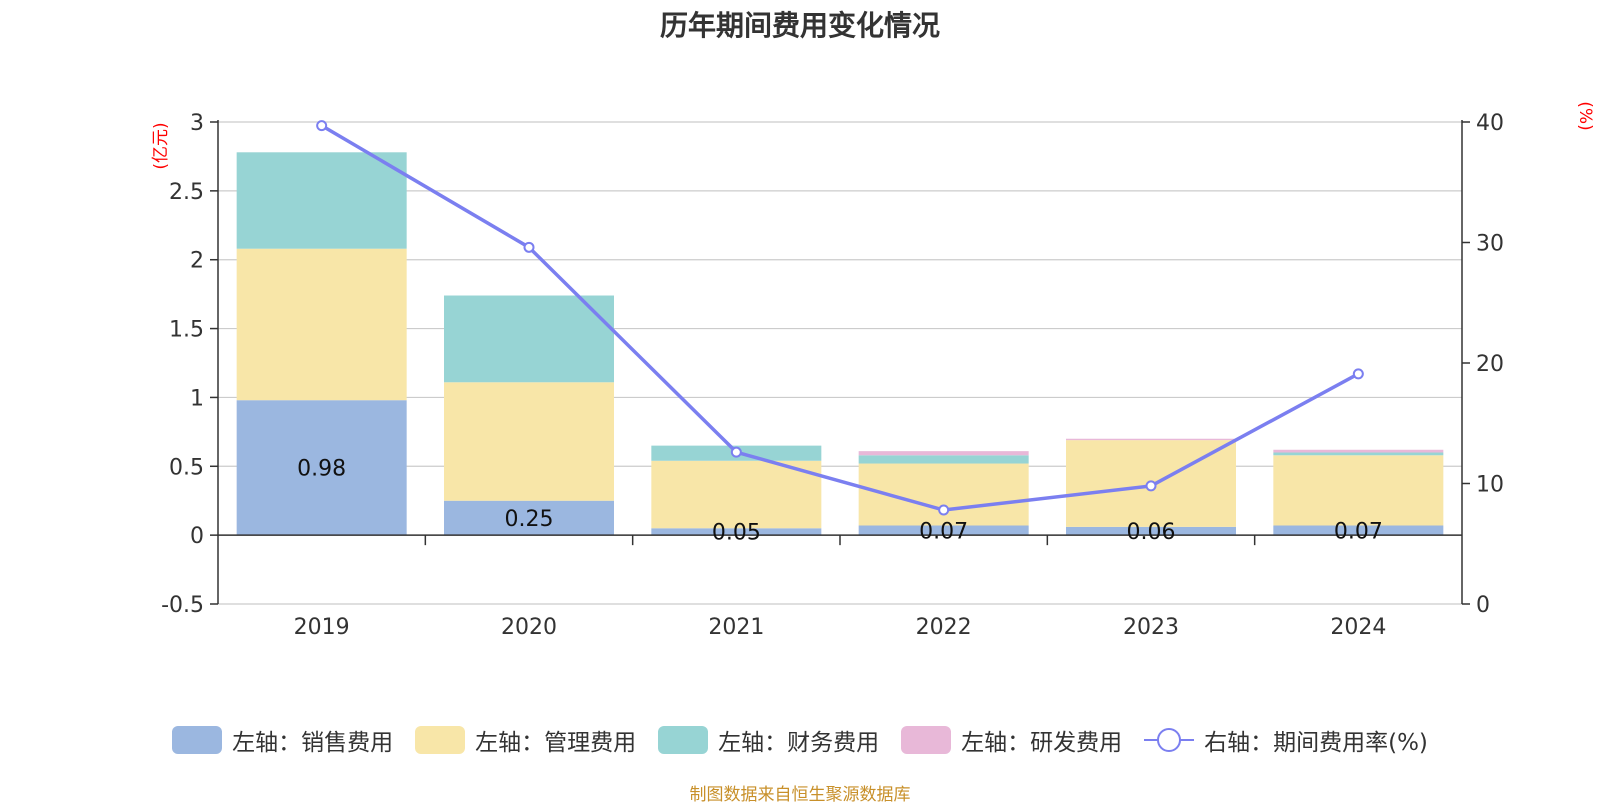 This screenshot has width=1600, height=805. I want to click on bar-data-label: 0.98, so click(321, 469).